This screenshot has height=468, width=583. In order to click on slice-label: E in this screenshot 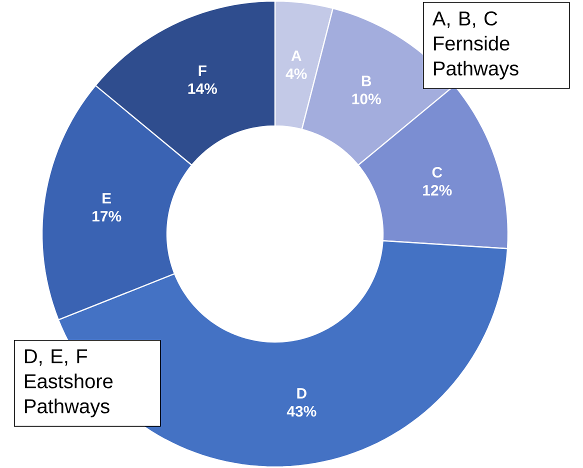, I will do `click(107, 198)`.